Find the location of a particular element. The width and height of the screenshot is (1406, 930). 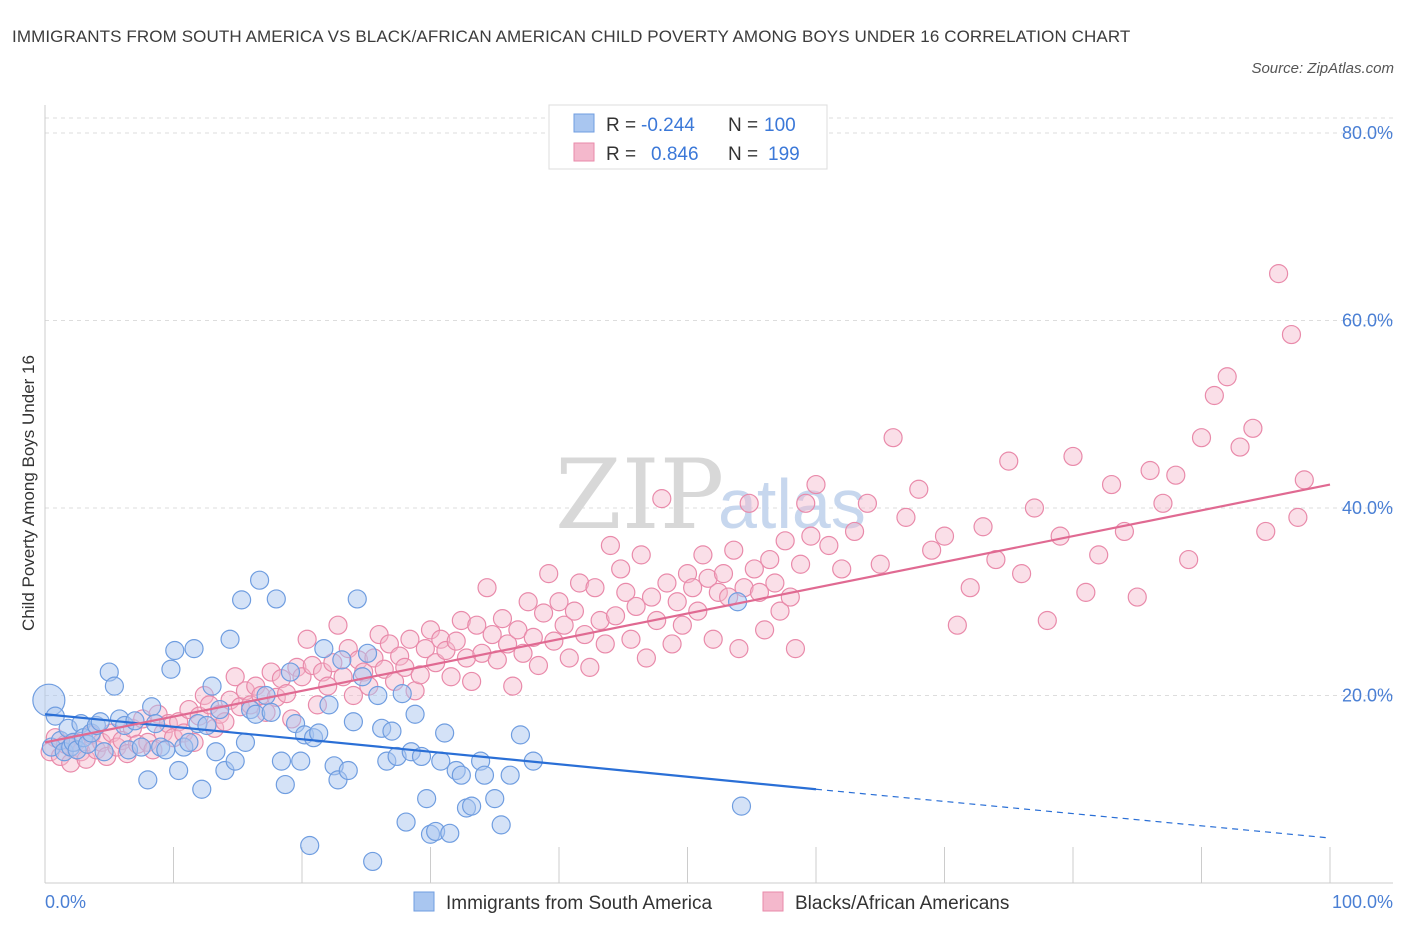

bottom-legend-label-blacks: Blacks/African Americans is located at coordinates (902, 903).